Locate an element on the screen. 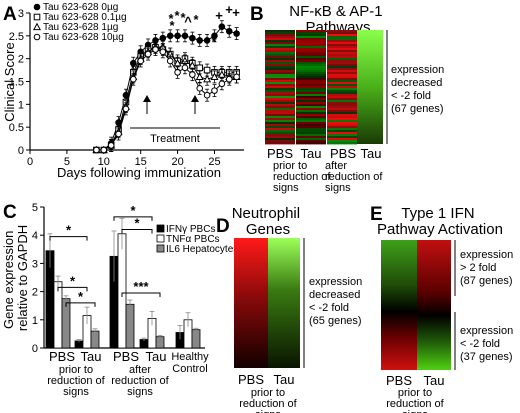 The height and width of the screenshot is (413, 520). c-sig-mark-4: * is located at coordinates (137, 223).